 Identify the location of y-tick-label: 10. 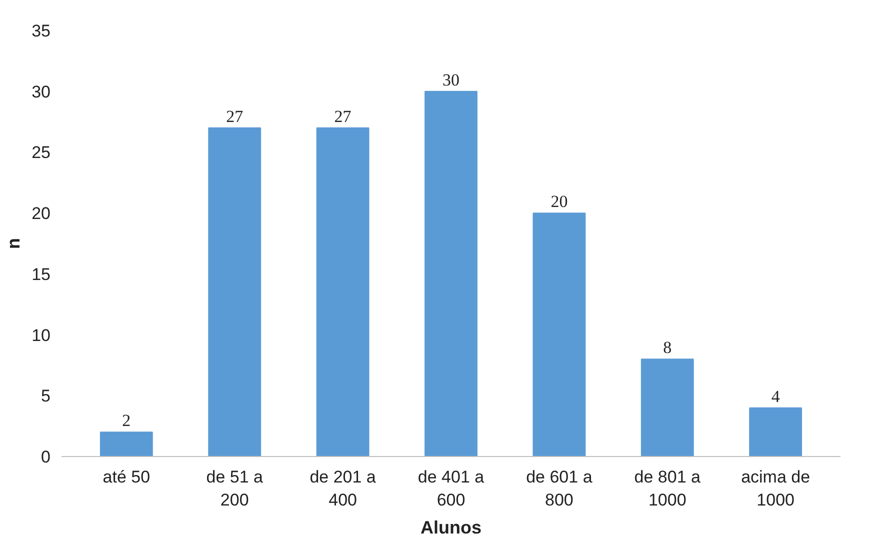
(41, 335).